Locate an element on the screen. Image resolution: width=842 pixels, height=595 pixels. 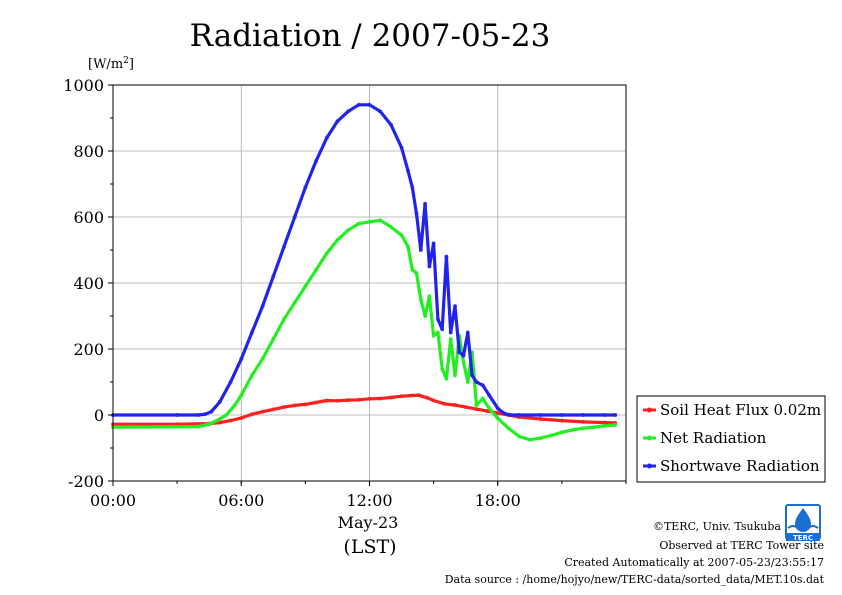
legend-label-shortwave-radiation: Shortwave Radiation is located at coordinates (740, 466).